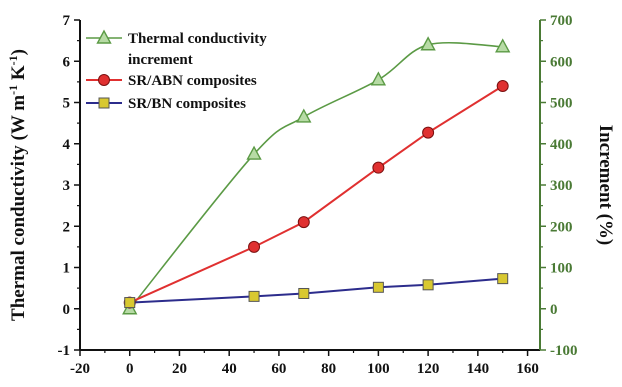 This screenshot has width=622, height=387. I want to click on legend-label-increment: increment, so click(160, 60).